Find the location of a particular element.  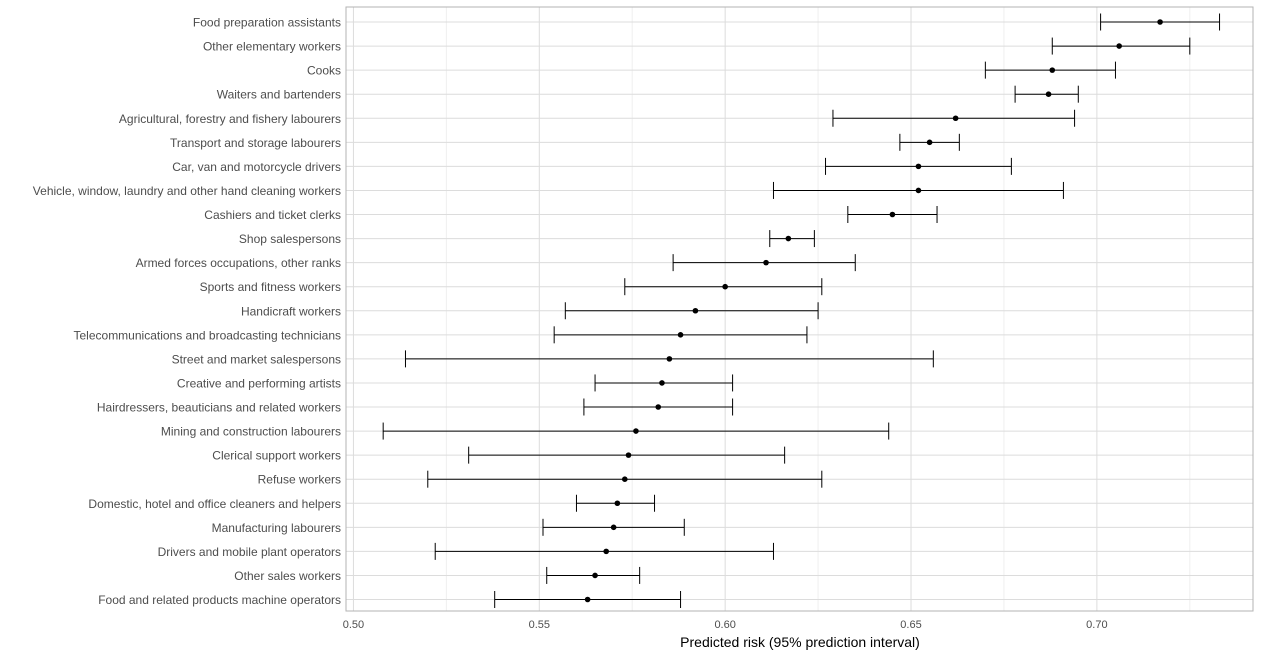

x-tick-label: 0.70 is located at coordinates (1096, 625).